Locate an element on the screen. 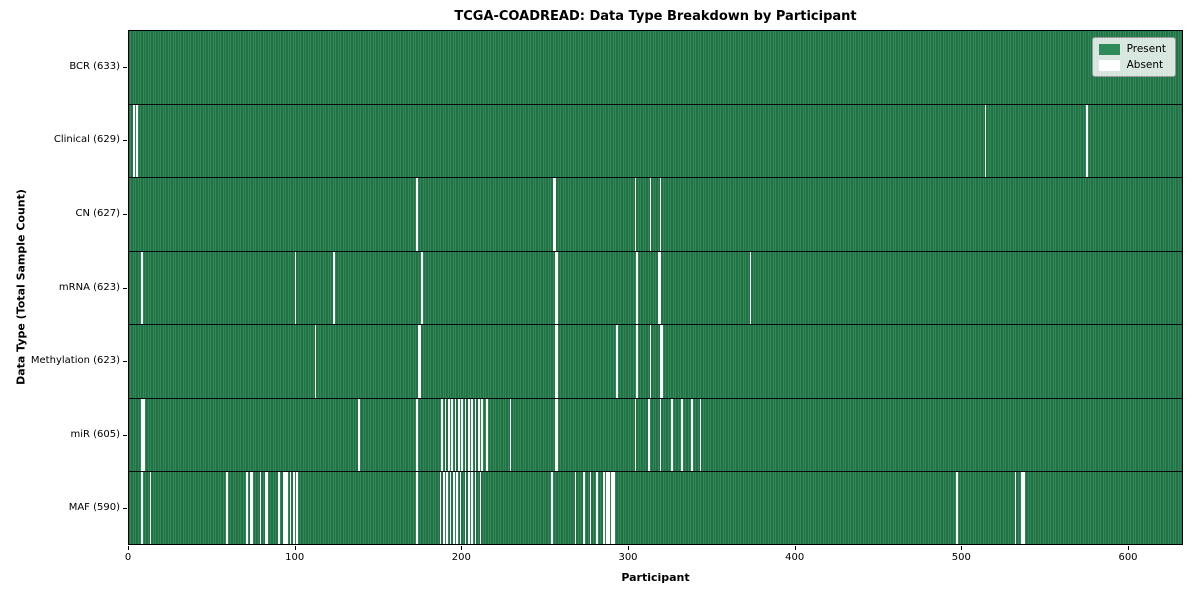 The height and width of the screenshot is (600, 1200). x-tick-label: 300 is located at coordinates (628, 557).